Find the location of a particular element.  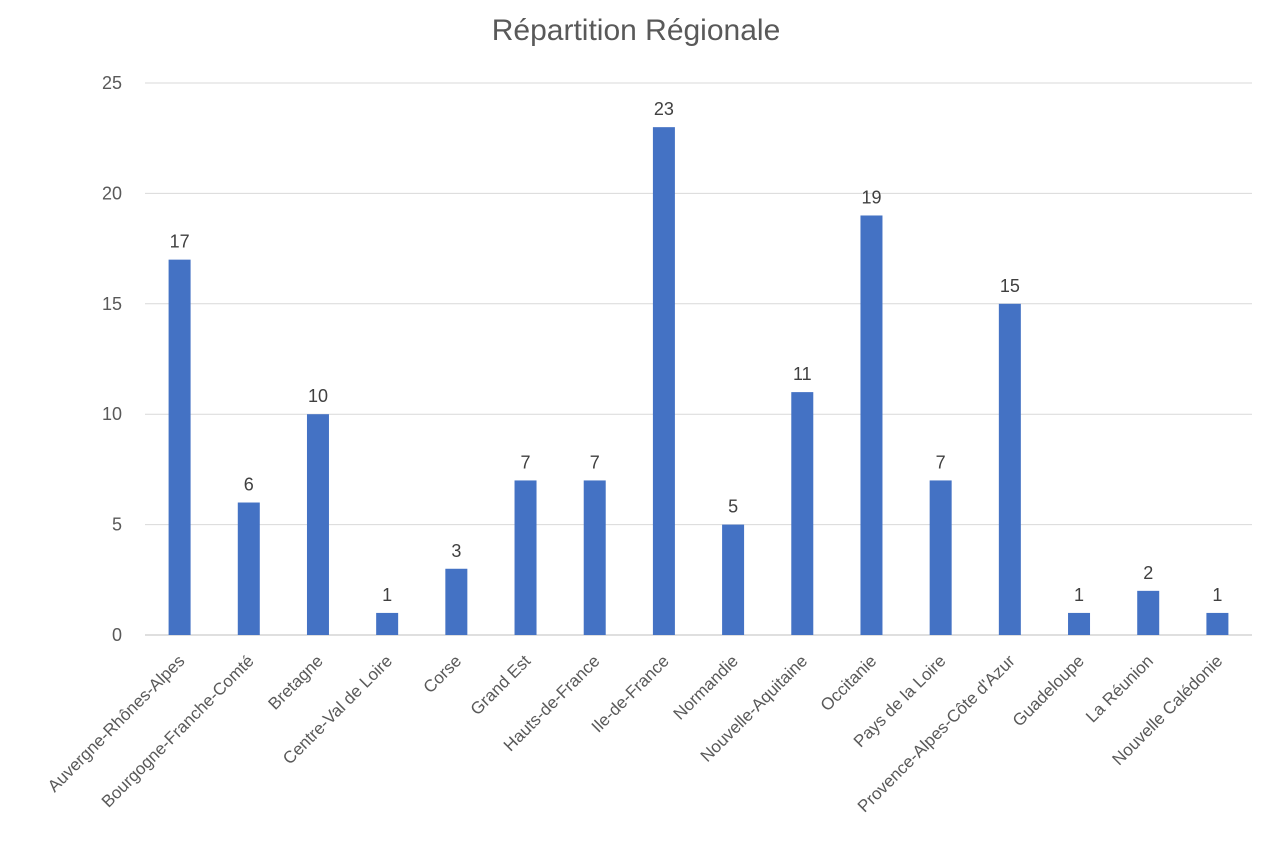

data-label: 15 is located at coordinates (1010, 286).